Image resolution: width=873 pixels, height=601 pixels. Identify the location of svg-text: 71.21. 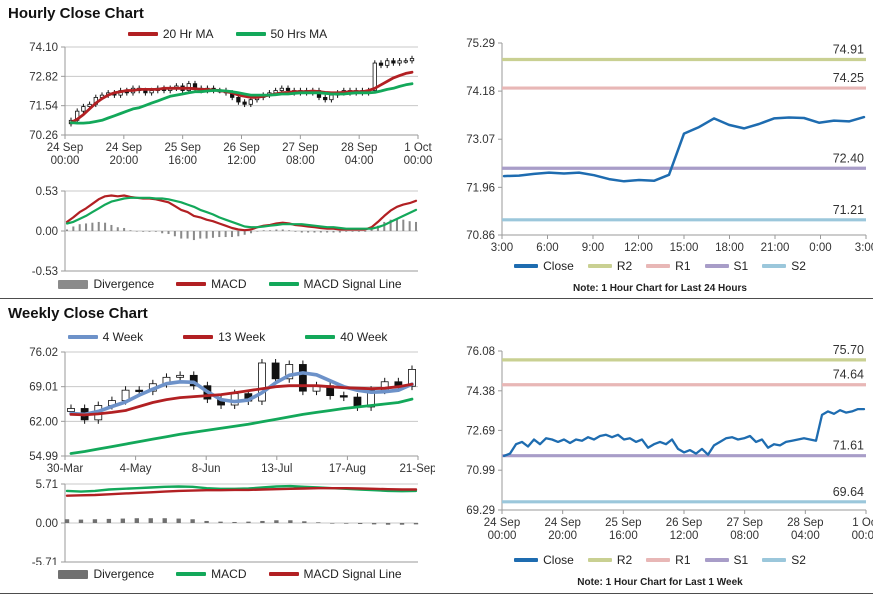
(848, 210).